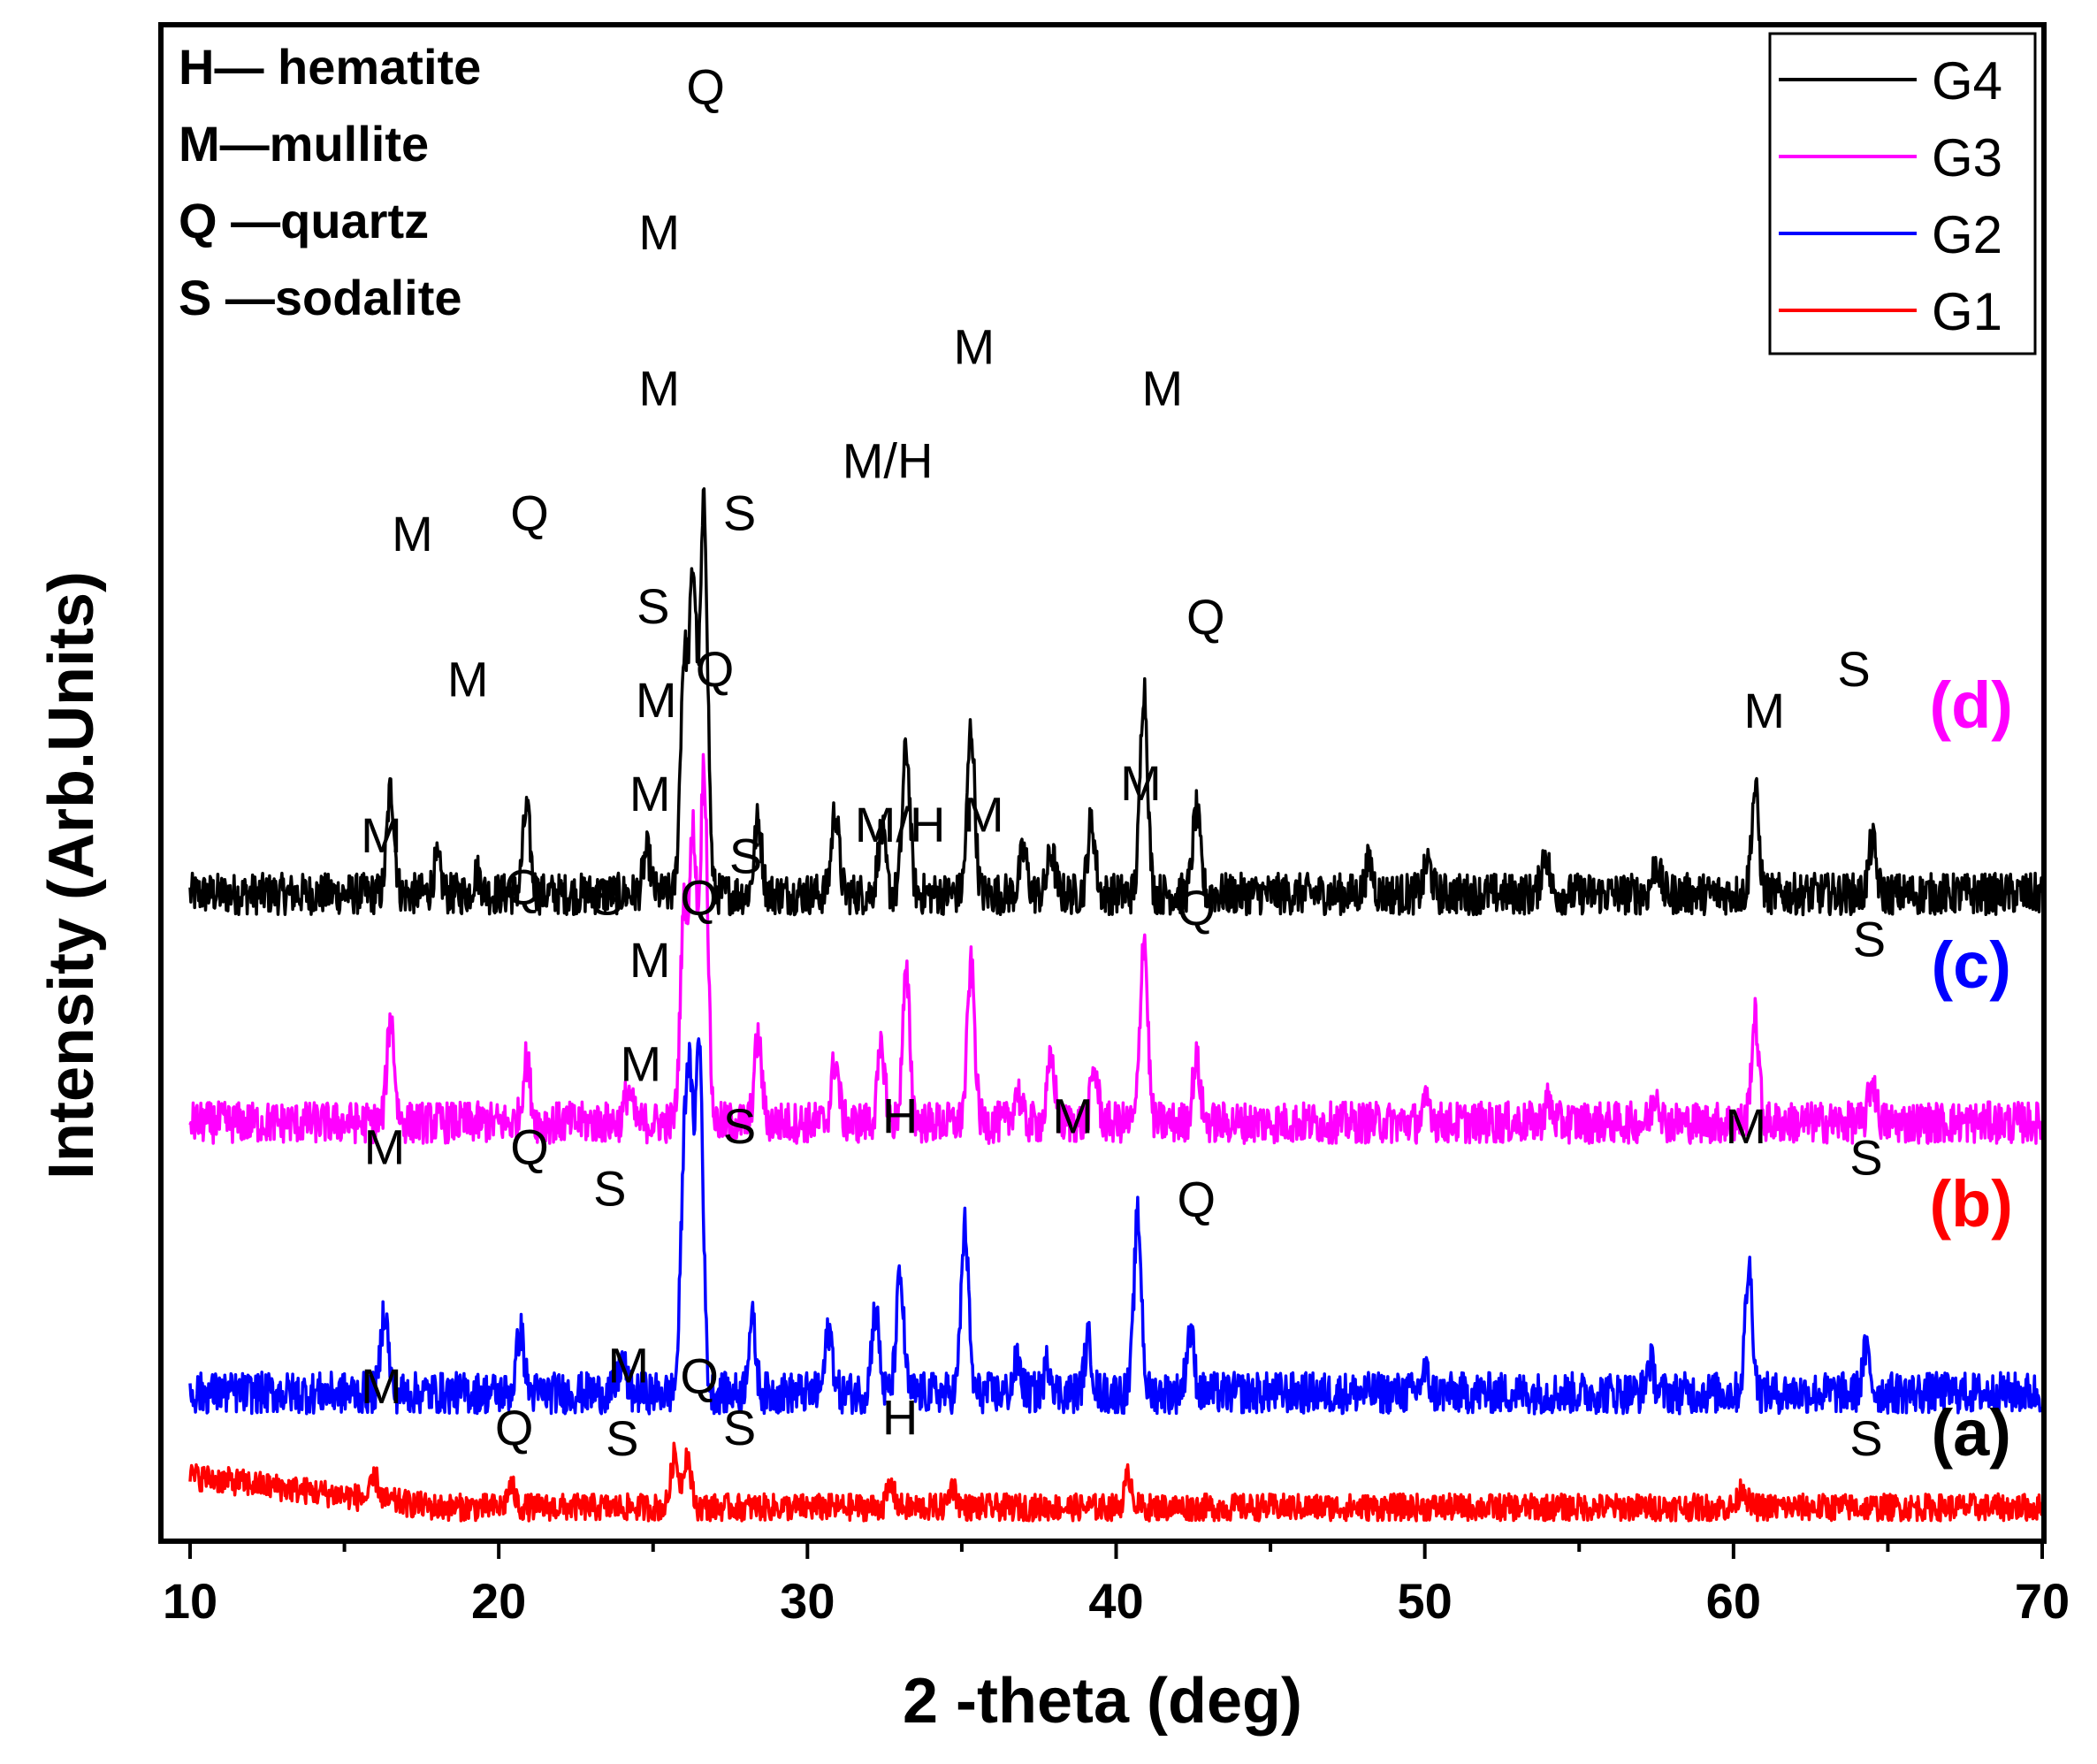 The image size is (2097, 1764). Describe the element at coordinates (1426, 1601) in the screenshot. I see `x-tick-label: 50` at that location.